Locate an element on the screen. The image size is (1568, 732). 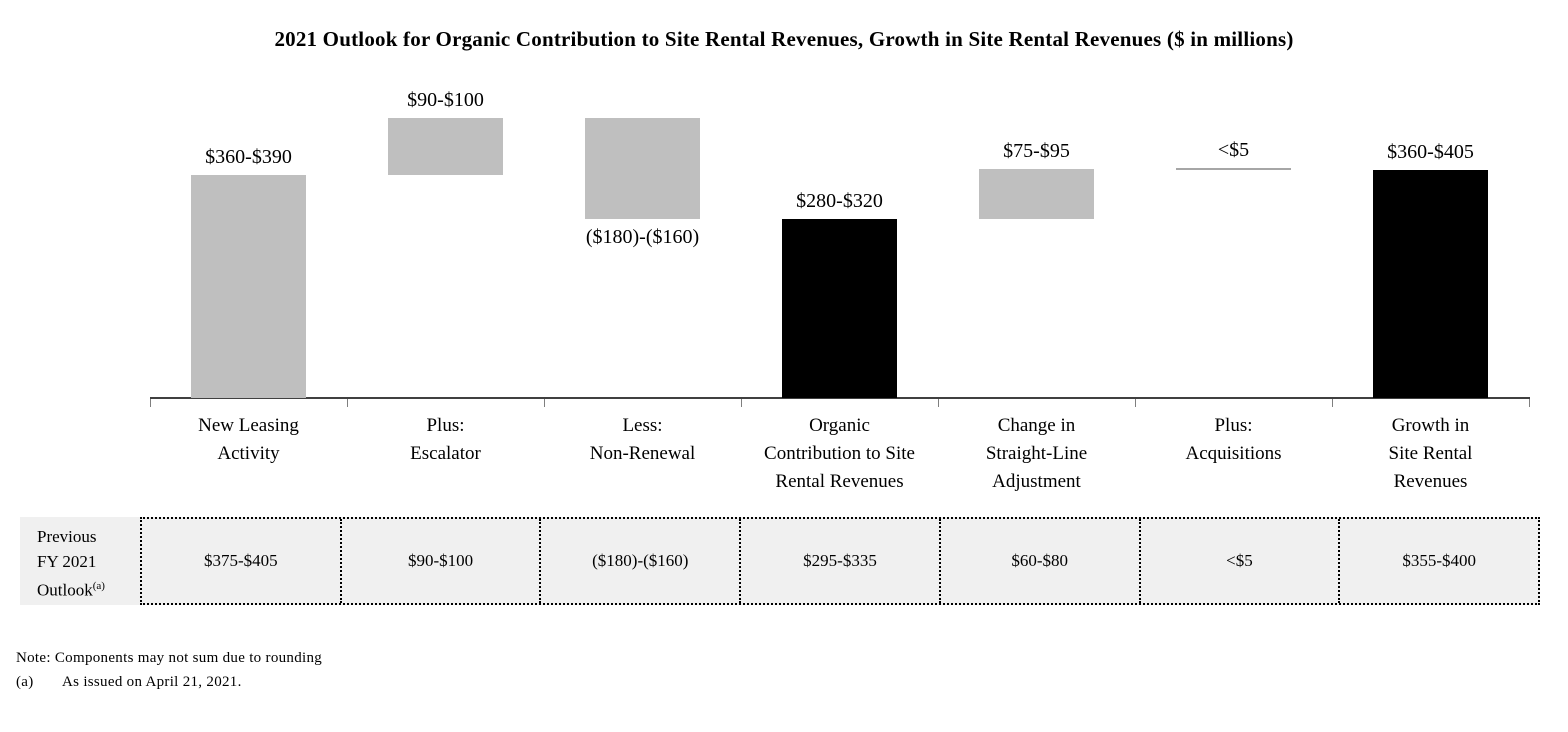
category-label: Change in Straight-Line Adjustment is located at coordinates (1036, 454).